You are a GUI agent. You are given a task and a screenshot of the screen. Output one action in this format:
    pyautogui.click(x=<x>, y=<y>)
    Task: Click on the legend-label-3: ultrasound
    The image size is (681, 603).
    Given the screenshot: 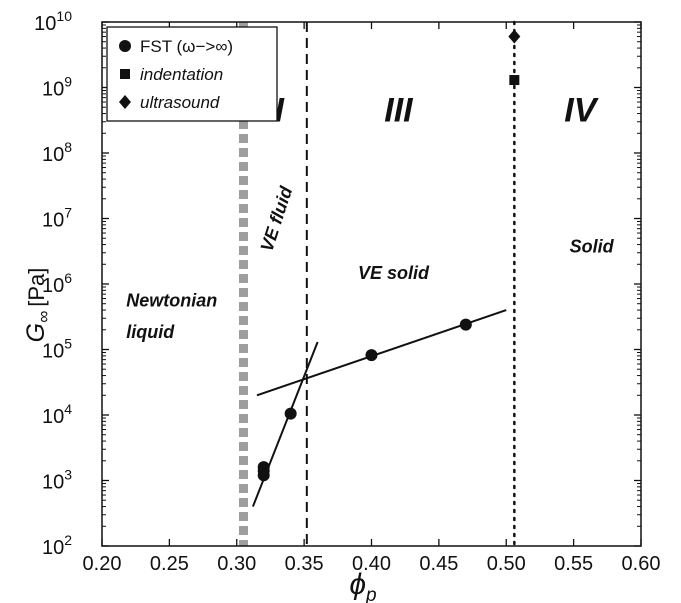 What is the action you would take?
    pyautogui.click(x=180, y=102)
    